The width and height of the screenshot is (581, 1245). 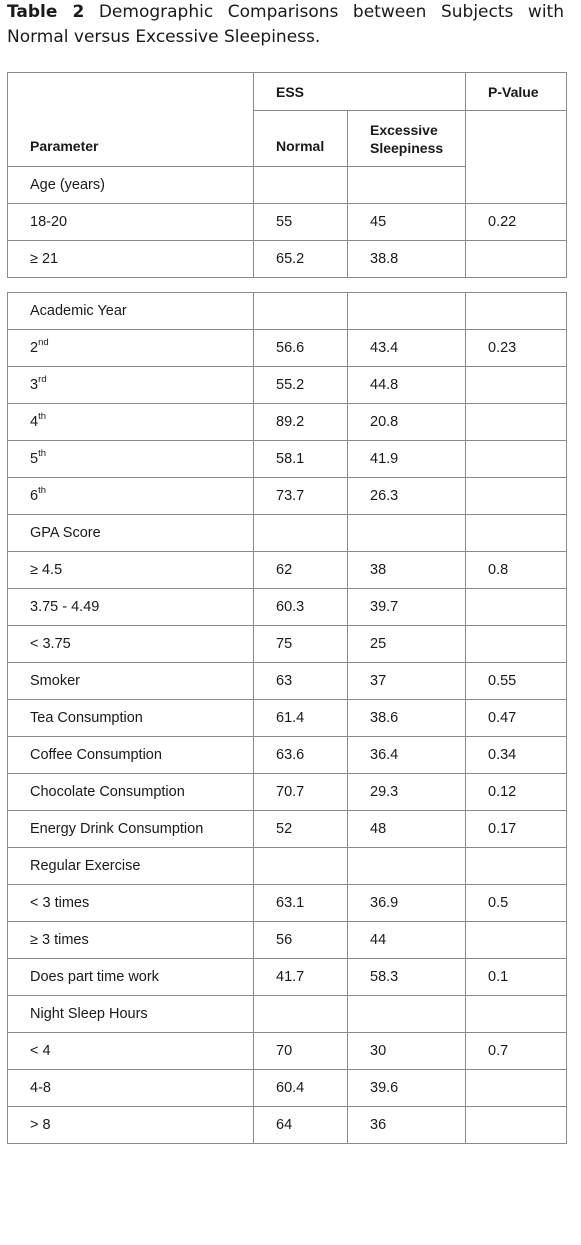 I want to click on parameter-cell: 3.75 - 4.49, so click(x=130, y=607).